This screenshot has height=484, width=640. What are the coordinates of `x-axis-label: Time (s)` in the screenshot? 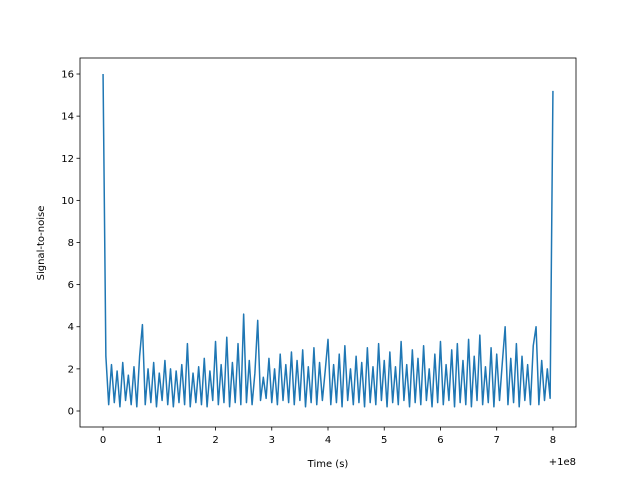 It's located at (328, 464).